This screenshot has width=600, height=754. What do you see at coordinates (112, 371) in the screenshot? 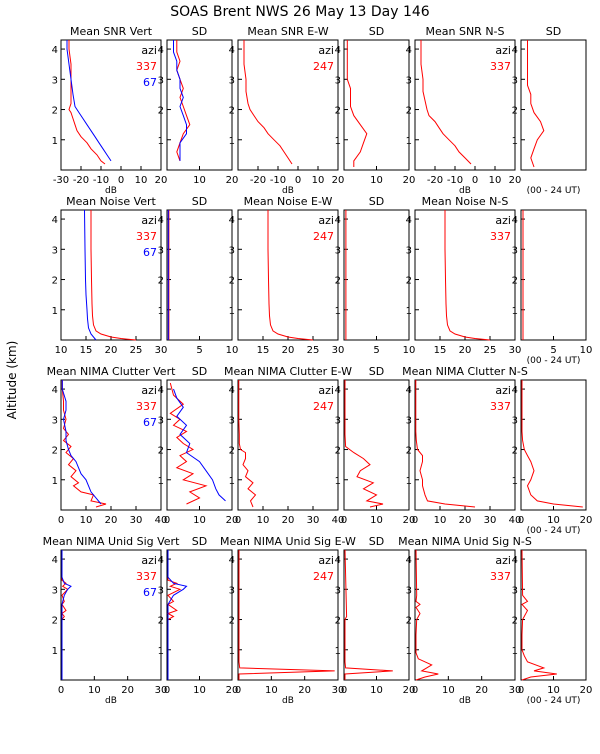
I see `panel-title: Mean NIMA Clutter Vert` at bounding box center [112, 371].